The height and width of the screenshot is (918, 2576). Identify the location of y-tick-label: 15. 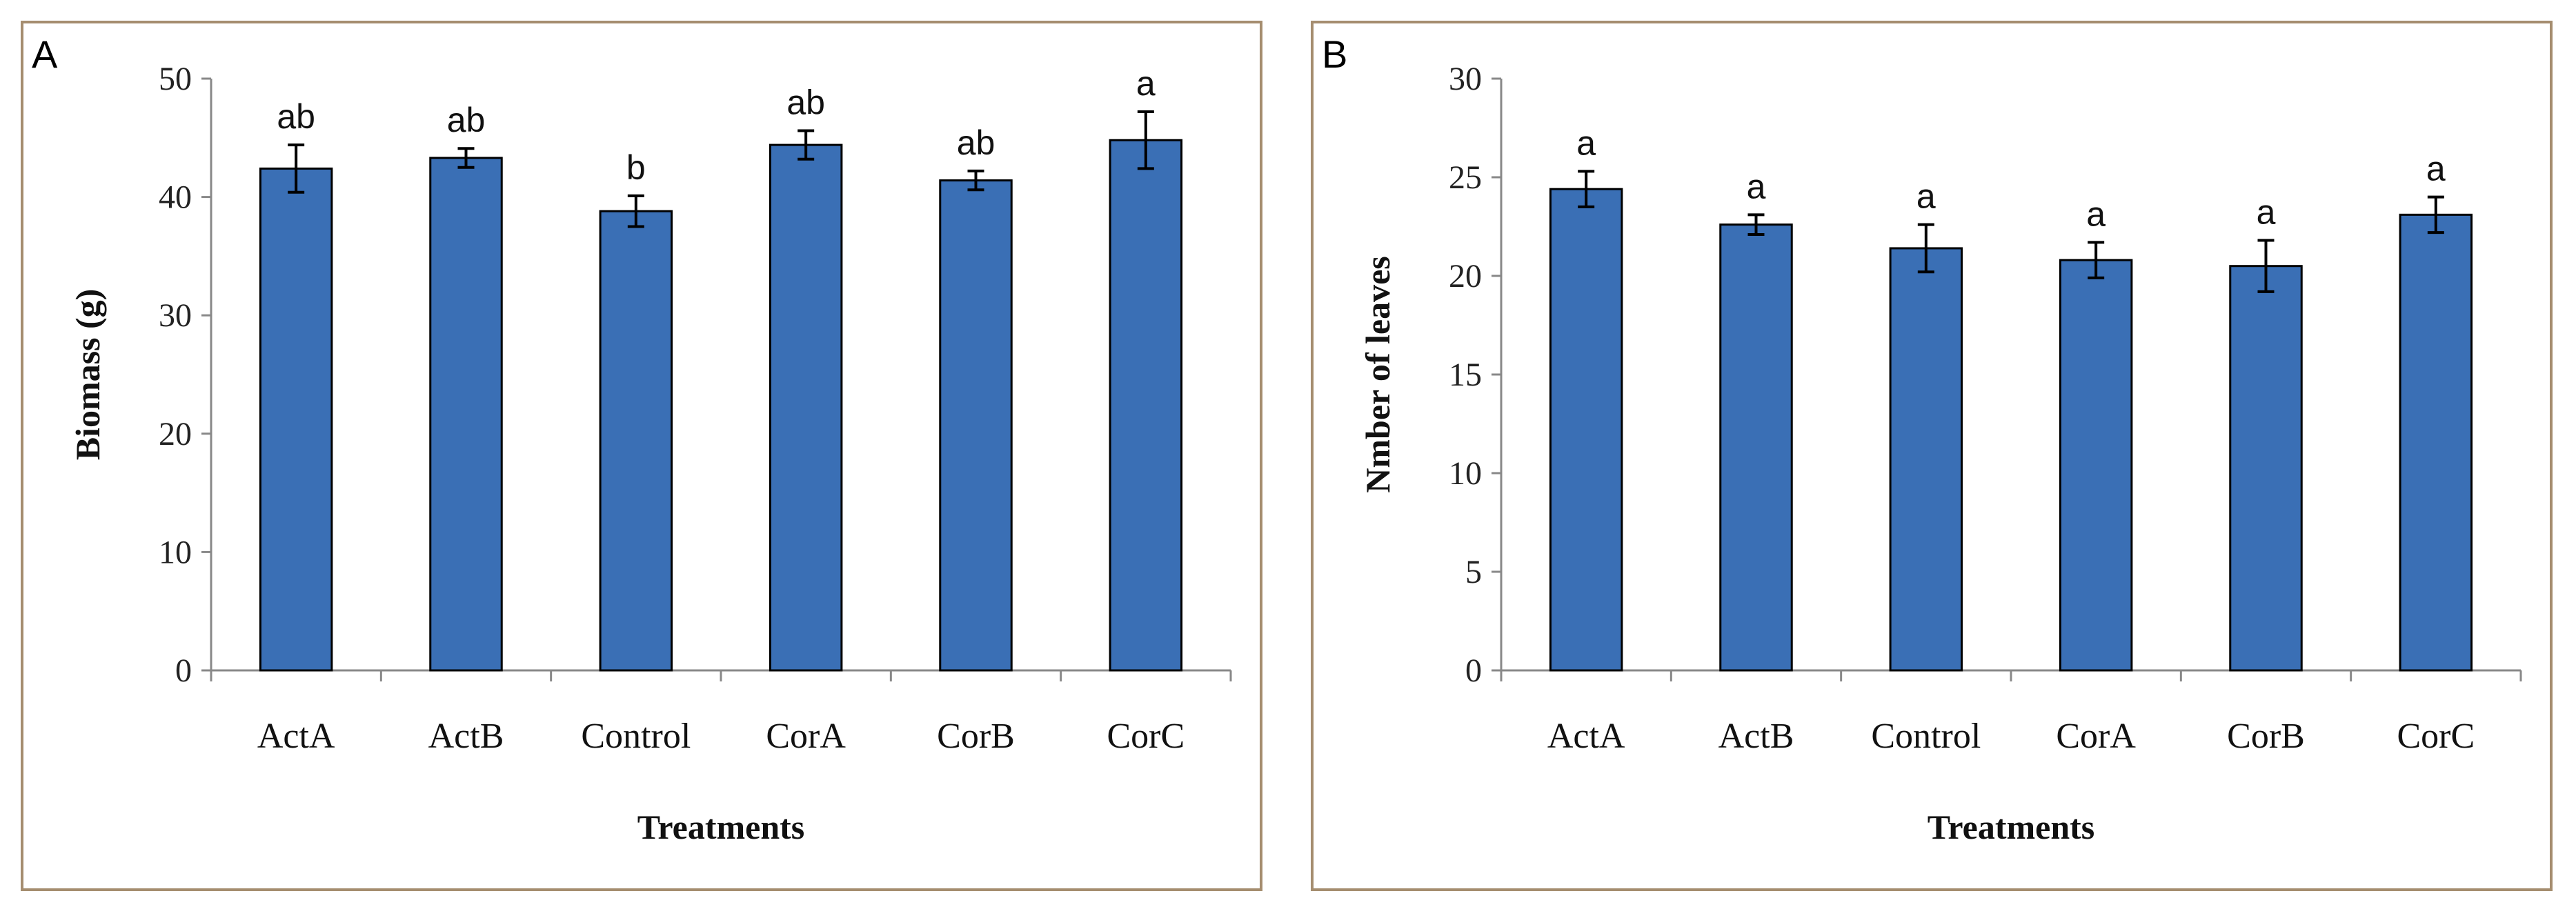
(1465, 375).